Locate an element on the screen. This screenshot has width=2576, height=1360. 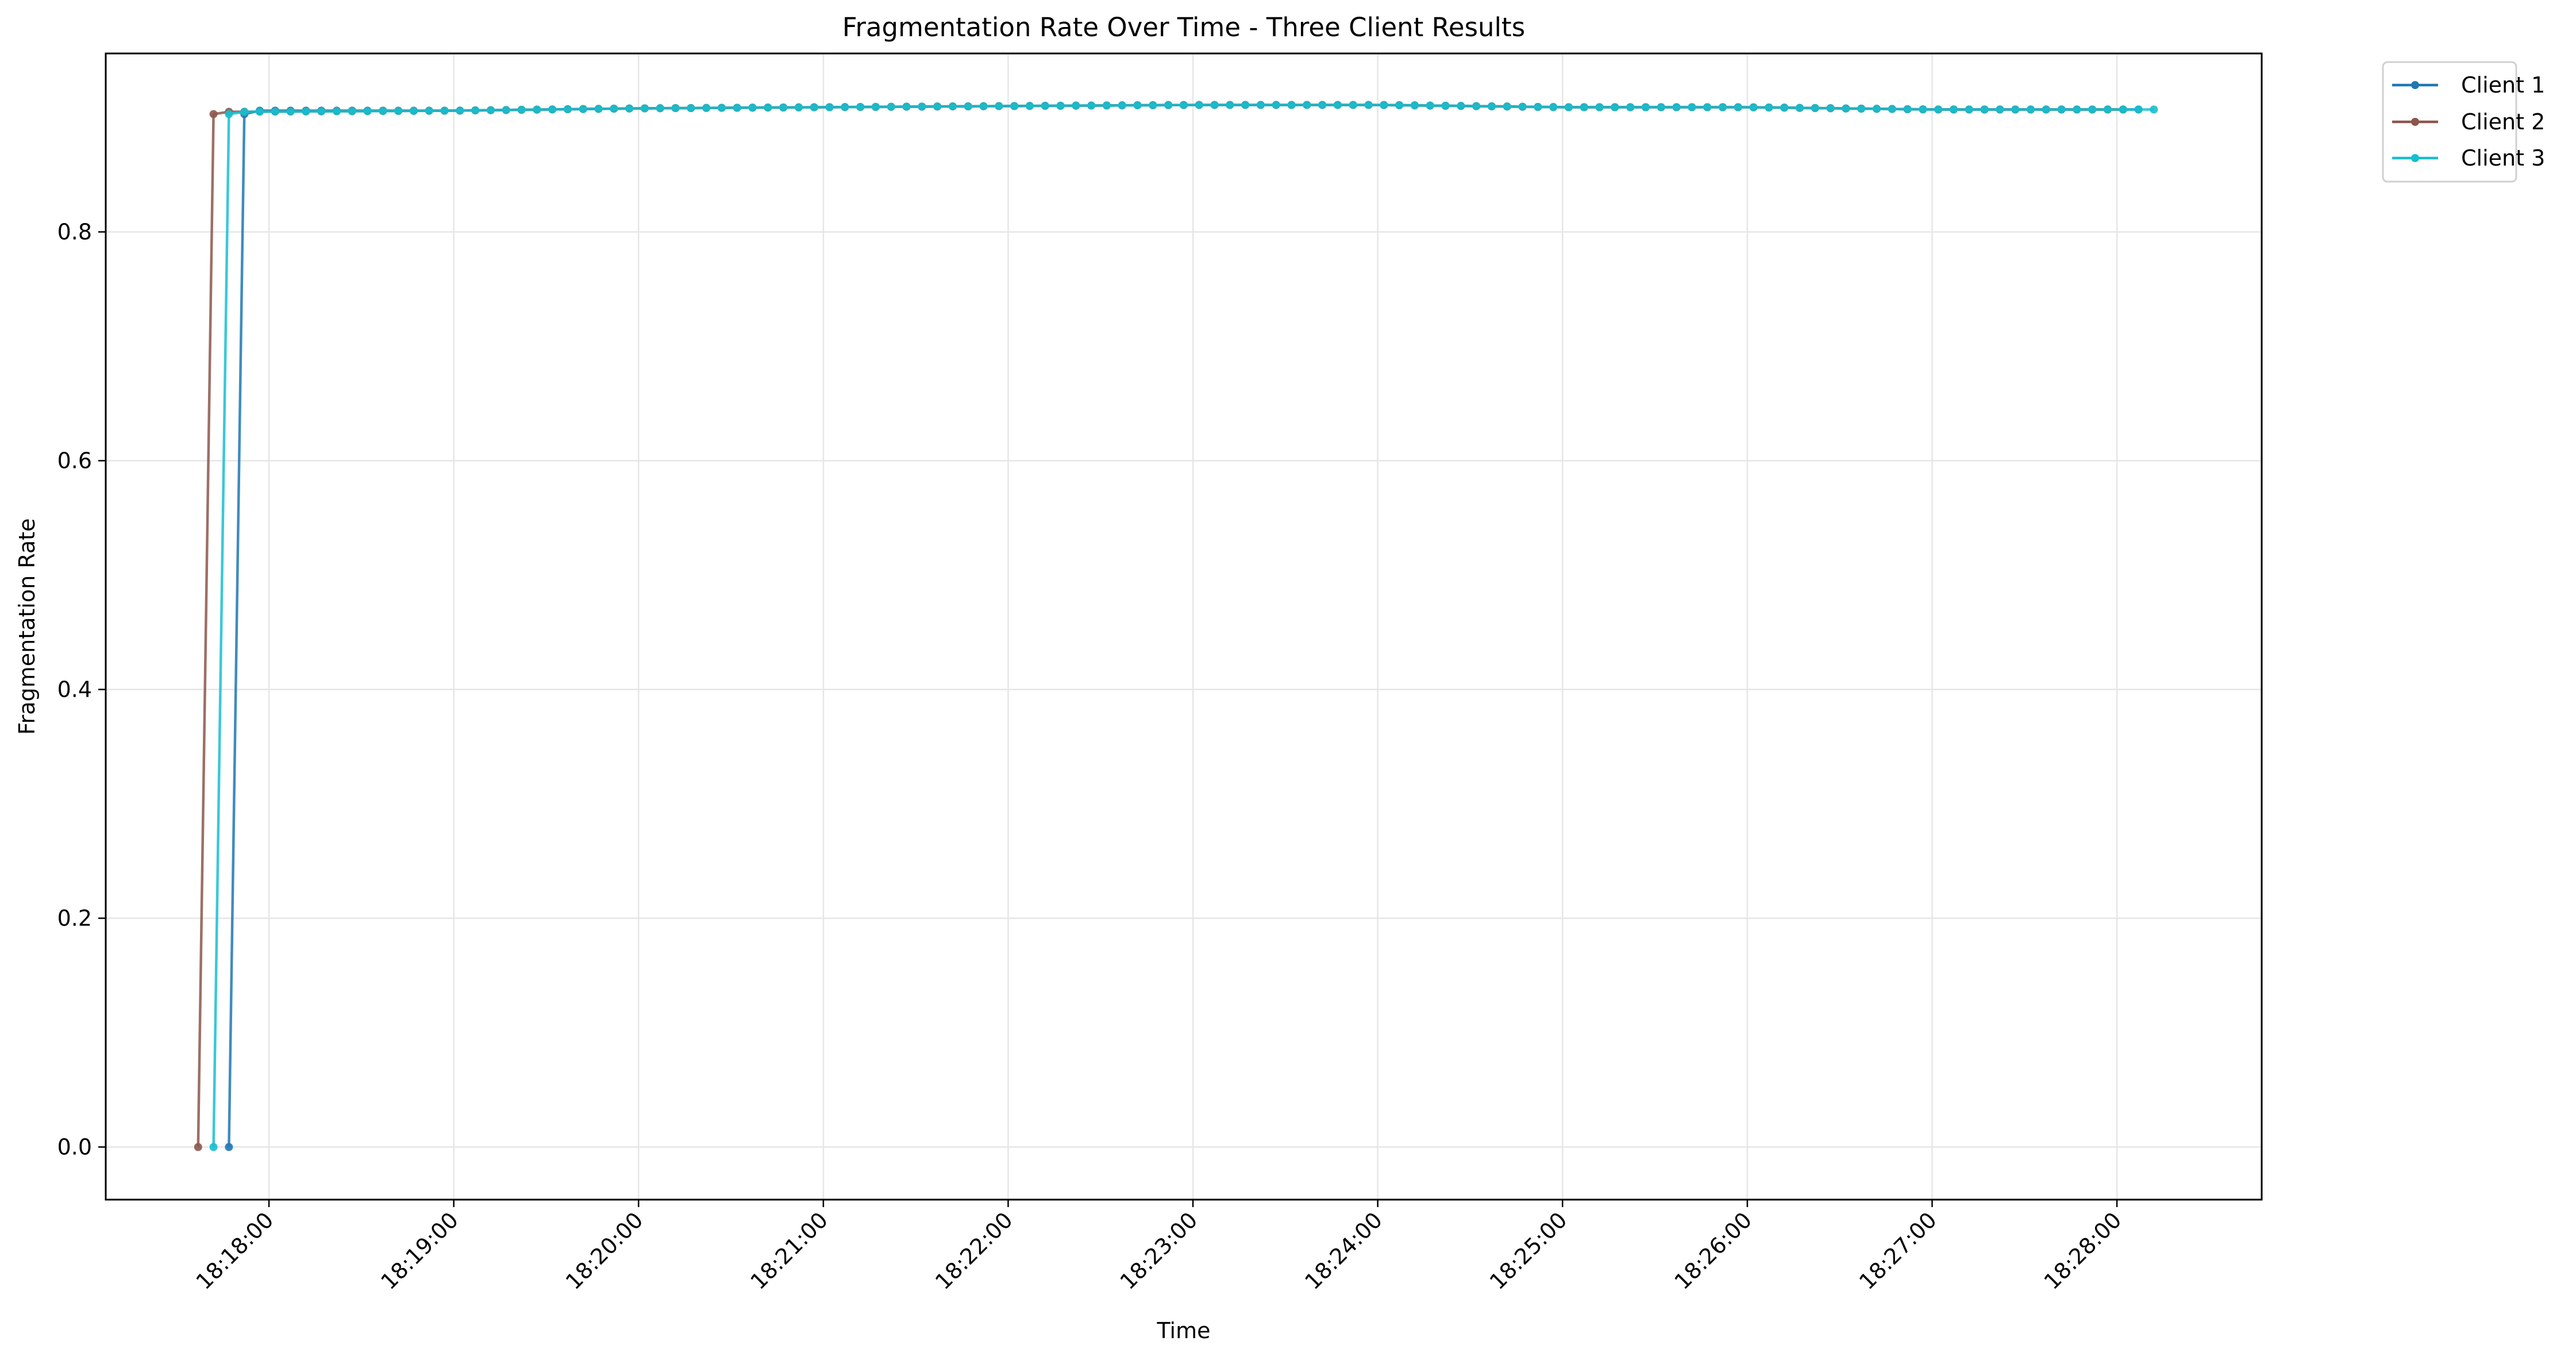
y-tick-label: 0.4 is located at coordinates (74, 690).